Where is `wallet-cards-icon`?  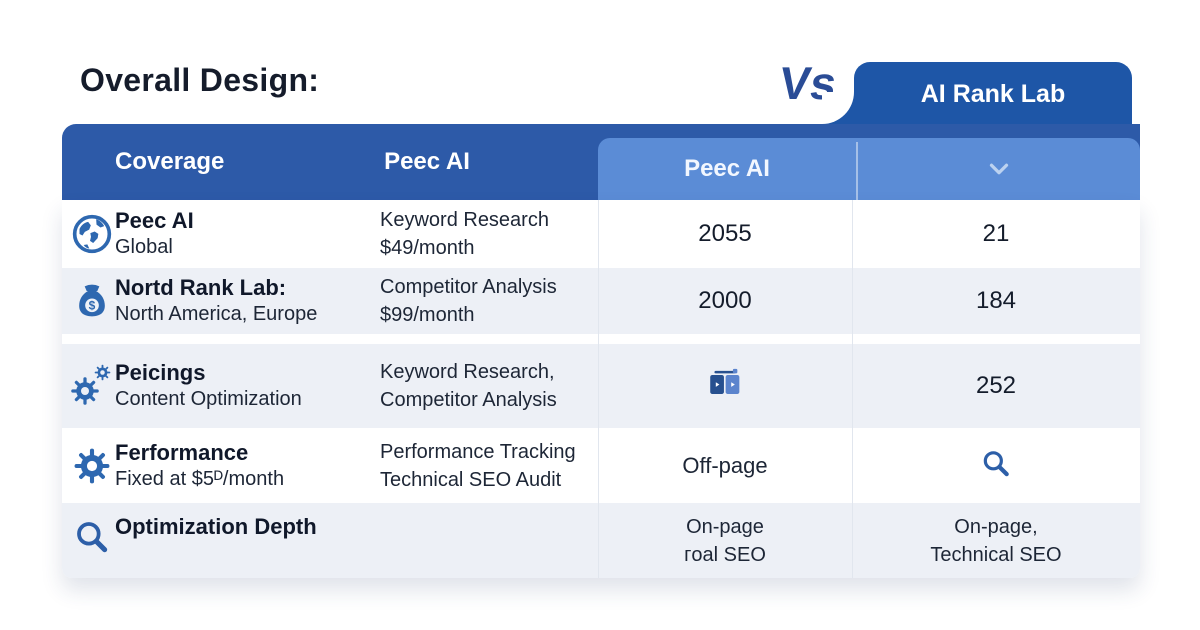 wallet-cards-icon is located at coordinates (725, 386).